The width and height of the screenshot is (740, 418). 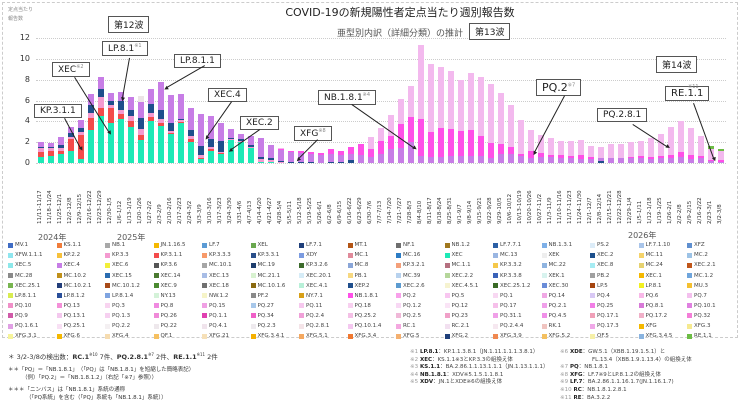 I want to click on x-tick-label: 4/14-4/20, so click(x=259, y=210).